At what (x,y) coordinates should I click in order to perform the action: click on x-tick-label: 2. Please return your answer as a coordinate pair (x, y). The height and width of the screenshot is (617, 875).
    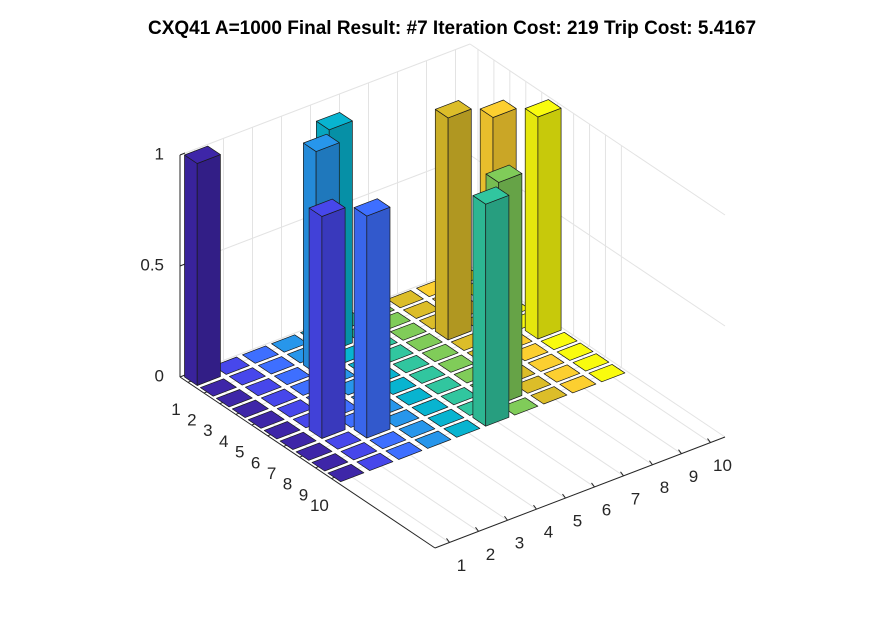
    Looking at the image, I should click on (490, 554).